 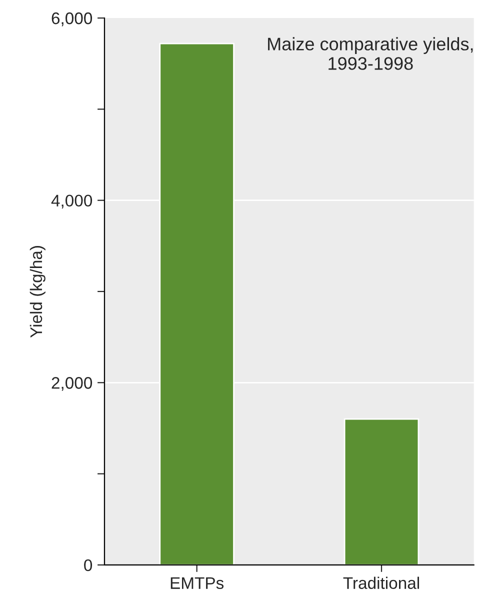 What do you see at coordinates (88, 565) in the screenshot?
I see `y-tick-label: 0` at bounding box center [88, 565].